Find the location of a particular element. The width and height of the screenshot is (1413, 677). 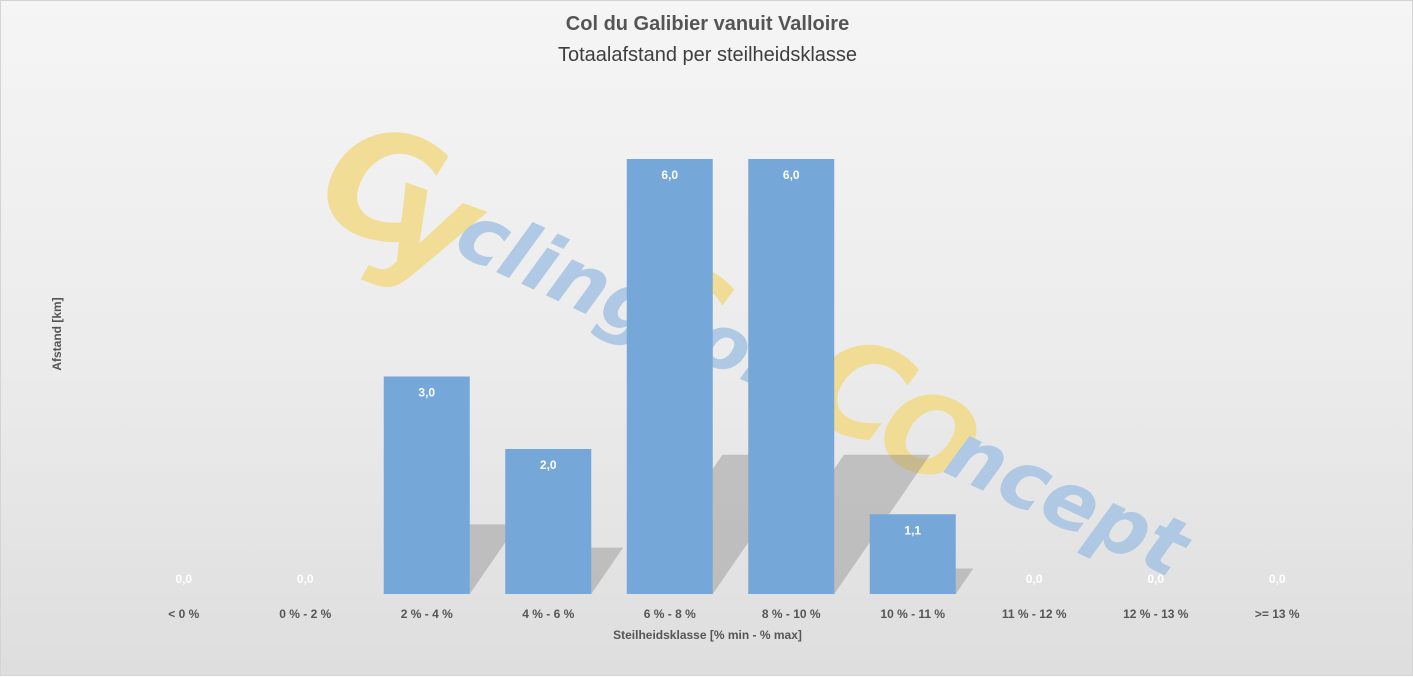

y-axis-label: Afstand [km] is located at coordinates (57, 334).